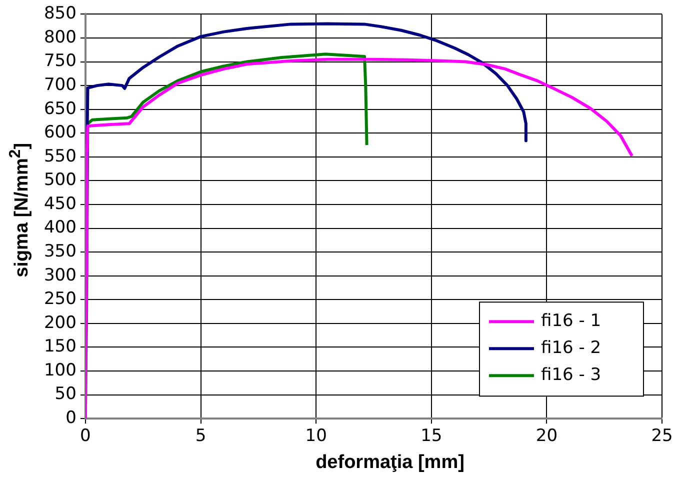  Describe the element at coordinates (200, 436) in the screenshot. I see `x-tick-label: 5` at that location.